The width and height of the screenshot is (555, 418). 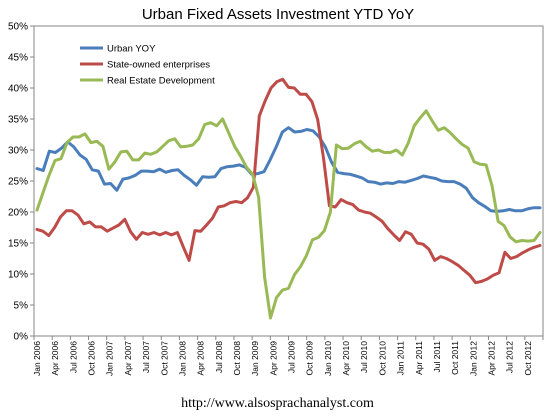 I want to click on x-tick-label: Jan 2011, so click(x=401, y=358).